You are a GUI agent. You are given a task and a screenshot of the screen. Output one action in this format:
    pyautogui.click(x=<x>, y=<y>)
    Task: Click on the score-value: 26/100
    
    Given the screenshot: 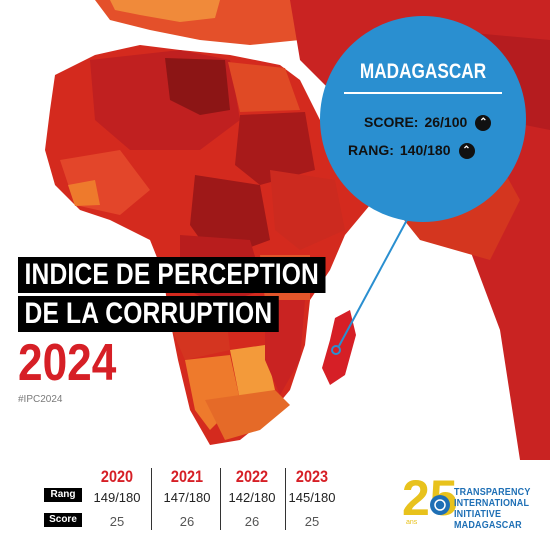 What is the action you would take?
    pyautogui.click(x=446, y=122)
    